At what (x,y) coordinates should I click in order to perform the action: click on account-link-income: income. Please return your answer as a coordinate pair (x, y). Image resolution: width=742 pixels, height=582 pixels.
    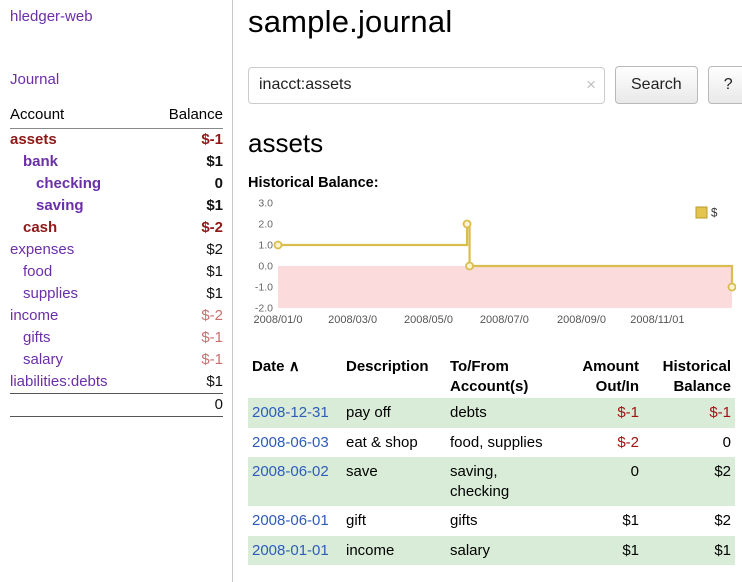
    Looking at the image, I should click on (34, 315).